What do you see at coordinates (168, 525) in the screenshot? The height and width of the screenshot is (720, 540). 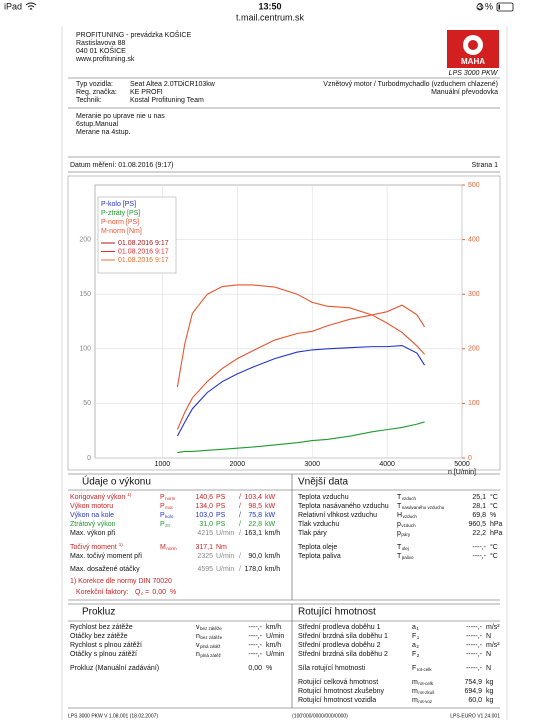 I see `symbol-sub: ztr` at bounding box center [168, 525].